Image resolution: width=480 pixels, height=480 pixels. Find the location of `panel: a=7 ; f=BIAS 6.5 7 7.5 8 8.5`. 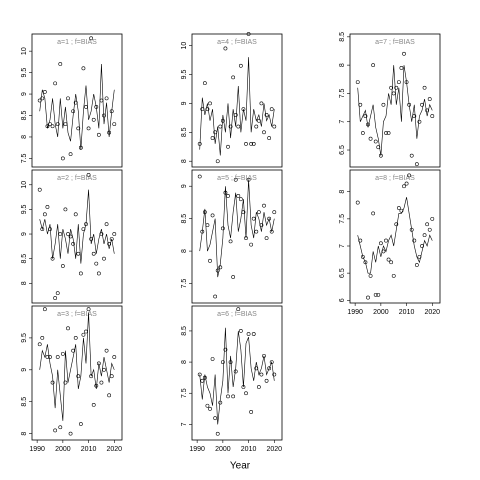

panel: a=7 ; f=BIAS 6.5 7 7.5 8 8.5 is located at coordinates (390, 100).